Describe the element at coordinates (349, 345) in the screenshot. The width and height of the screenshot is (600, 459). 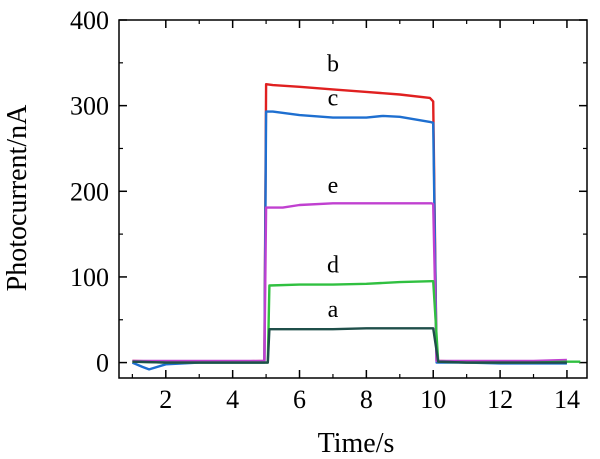
I see `series-line-a` at that location.